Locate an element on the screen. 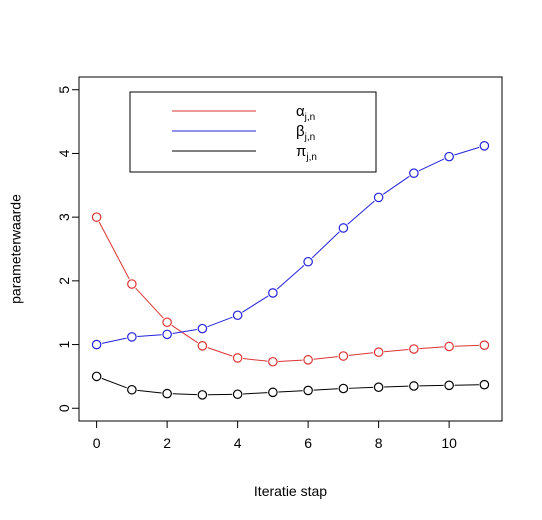  y-axis-title: parameterwaarde is located at coordinates (16, 249).